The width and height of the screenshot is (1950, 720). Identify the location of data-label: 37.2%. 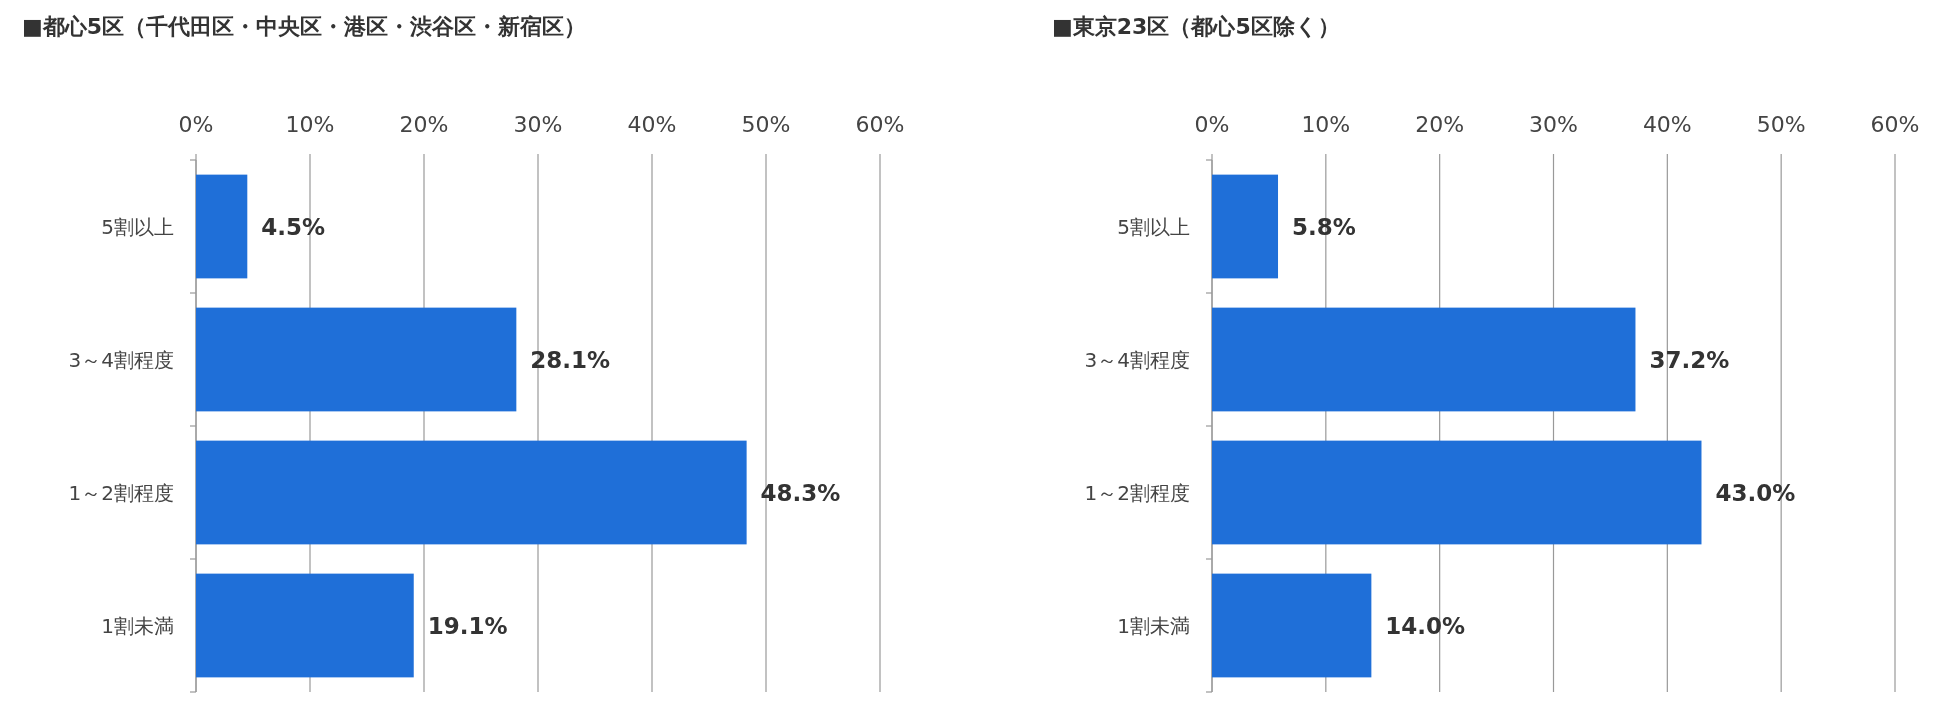
(1689, 359).